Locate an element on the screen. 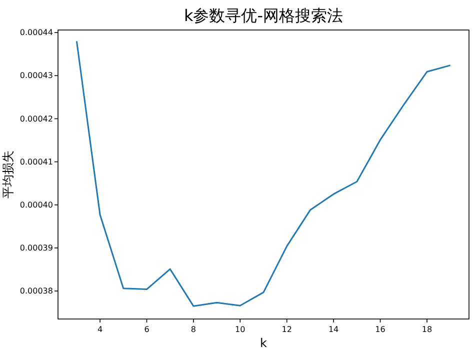 The height and width of the screenshot is (355, 474). x-tick-label: 18 is located at coordinates (427, 329).